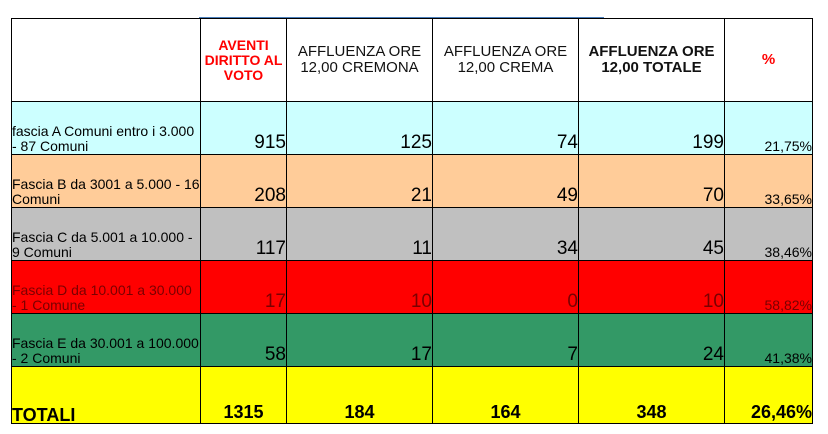 The width and height of the screenshot is (828, 434). I want to click on cell-aventi: 915, so click(243, 128).